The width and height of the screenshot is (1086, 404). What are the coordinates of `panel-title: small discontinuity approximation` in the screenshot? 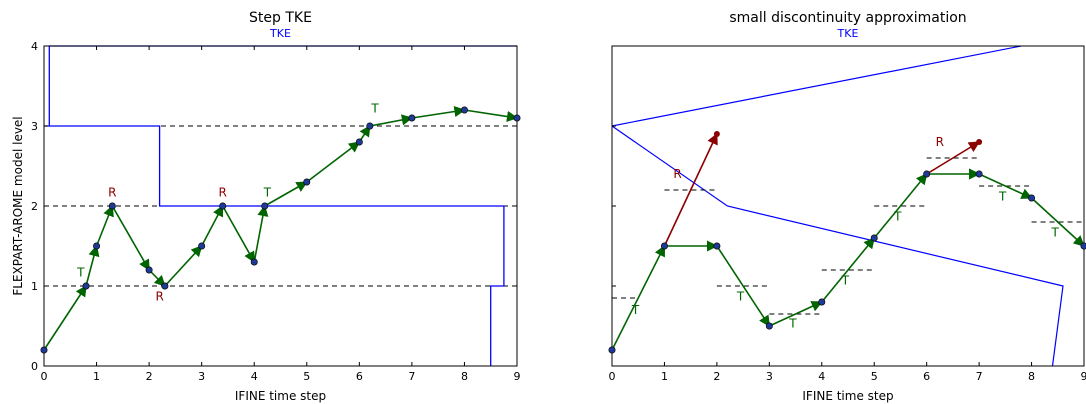 It's located at (847, 18).